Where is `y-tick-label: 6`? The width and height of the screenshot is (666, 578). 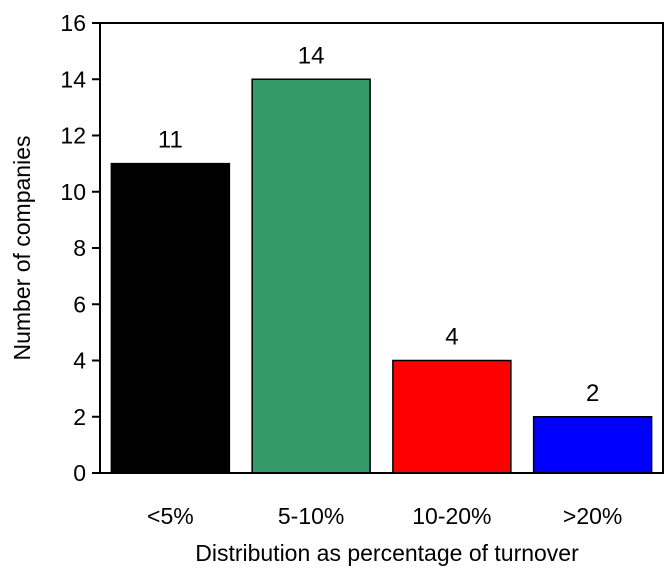
y-tick-label: 6 is located at coordinates (79, 304).